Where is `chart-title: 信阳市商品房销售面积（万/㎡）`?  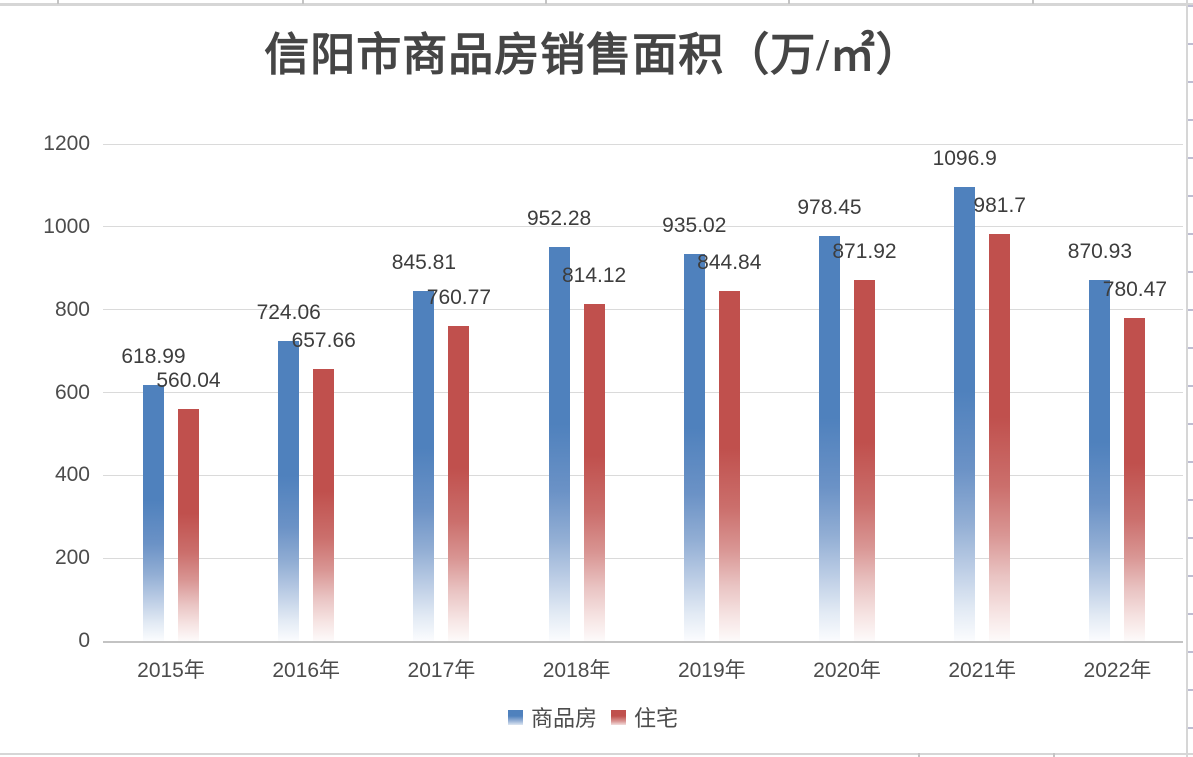 chart-title: 信阳市商品房销售面积（万/㎡） is located at coordinates (593, 55).